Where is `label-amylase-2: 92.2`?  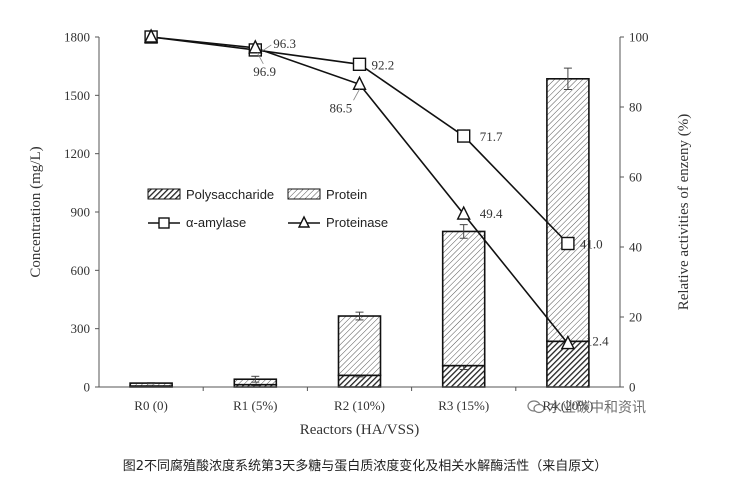 label-amylase-2: 92.2 is located at coordinates (383, 64).